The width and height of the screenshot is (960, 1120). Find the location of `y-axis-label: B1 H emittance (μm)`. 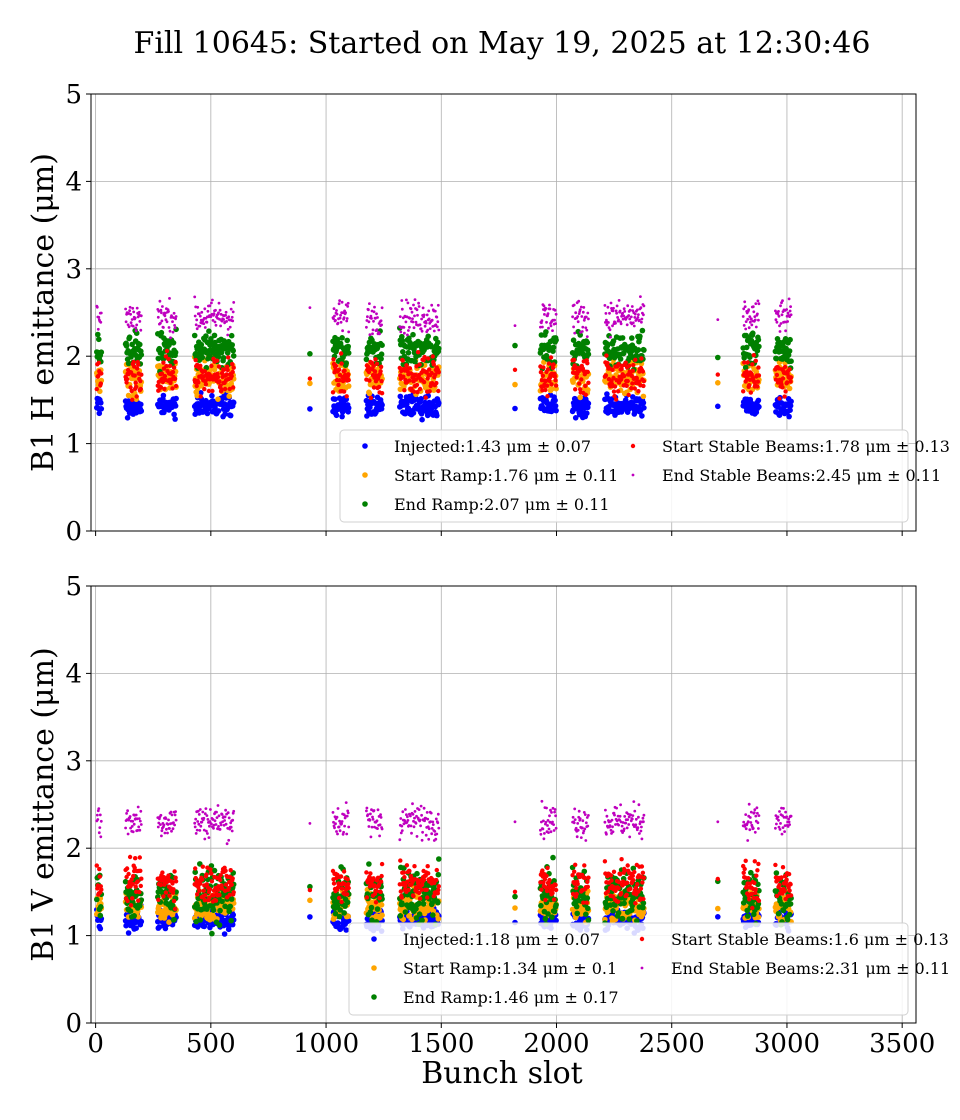

y-axis-label: B1 H emittance (μm) is located at coordinates (43, 312).